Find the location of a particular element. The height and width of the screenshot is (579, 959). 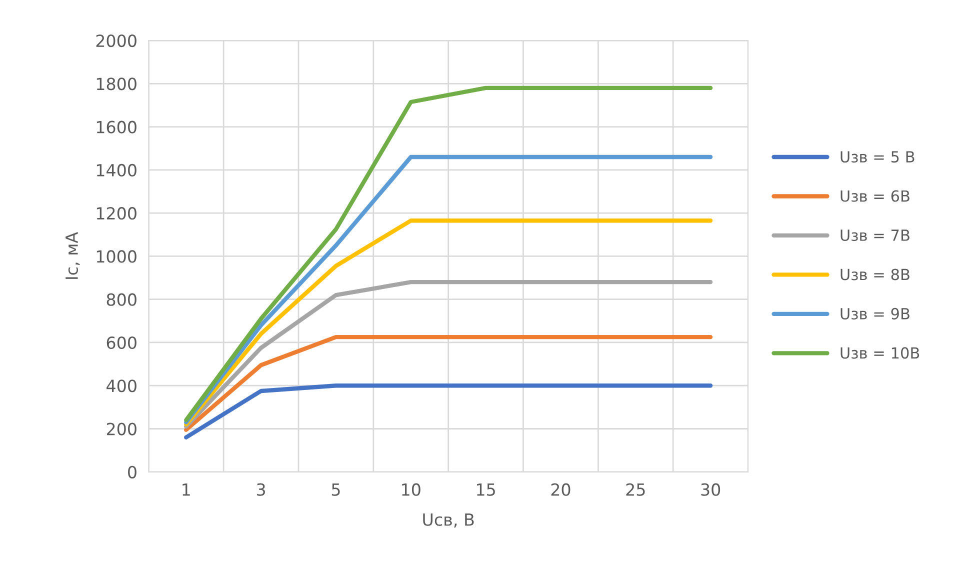

legend-label: Uзв = 6В is located at coordinates (875, 196).